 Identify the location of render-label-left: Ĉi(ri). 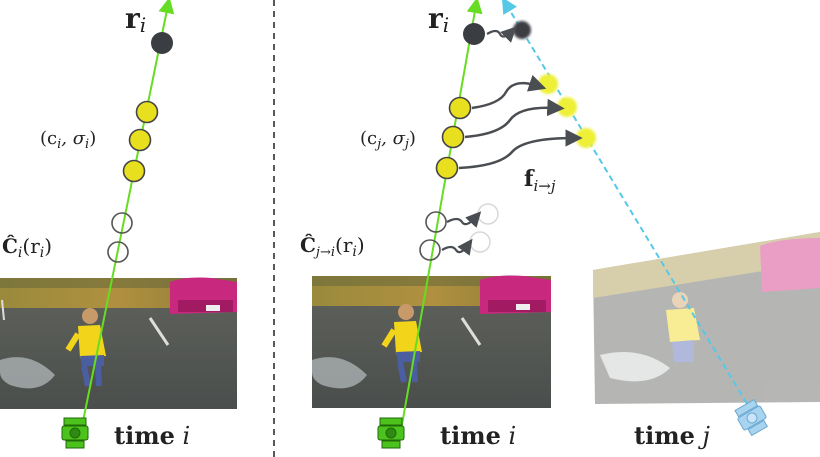
(27, 247).